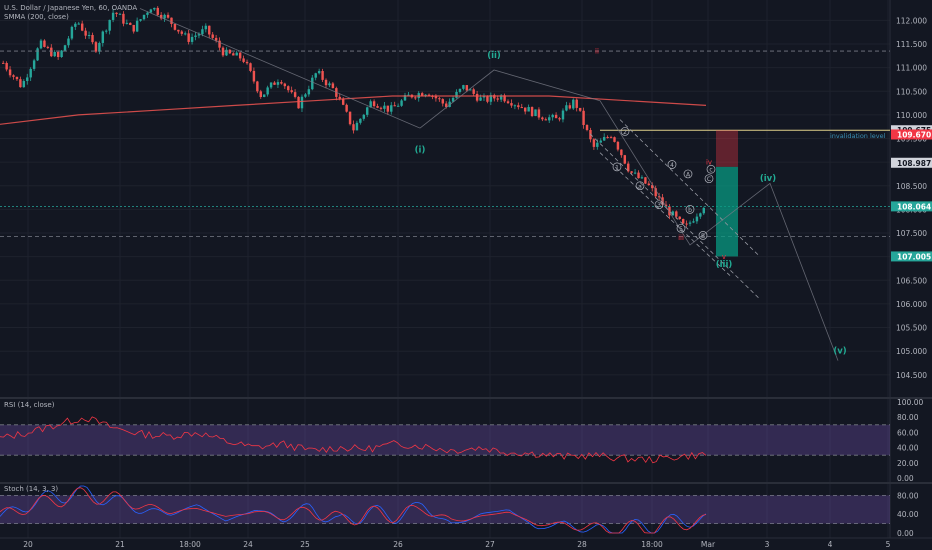  What do you see at coordinates (911, 351) in the screenshot?
I see `price-axis-label: 105.000` at bounding box center [911, 351].